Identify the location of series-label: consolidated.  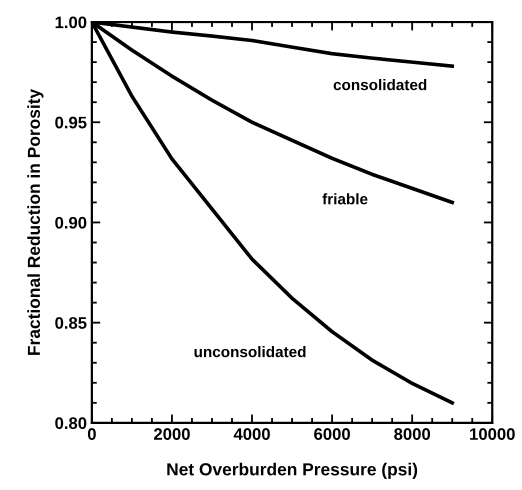
(380, 84).